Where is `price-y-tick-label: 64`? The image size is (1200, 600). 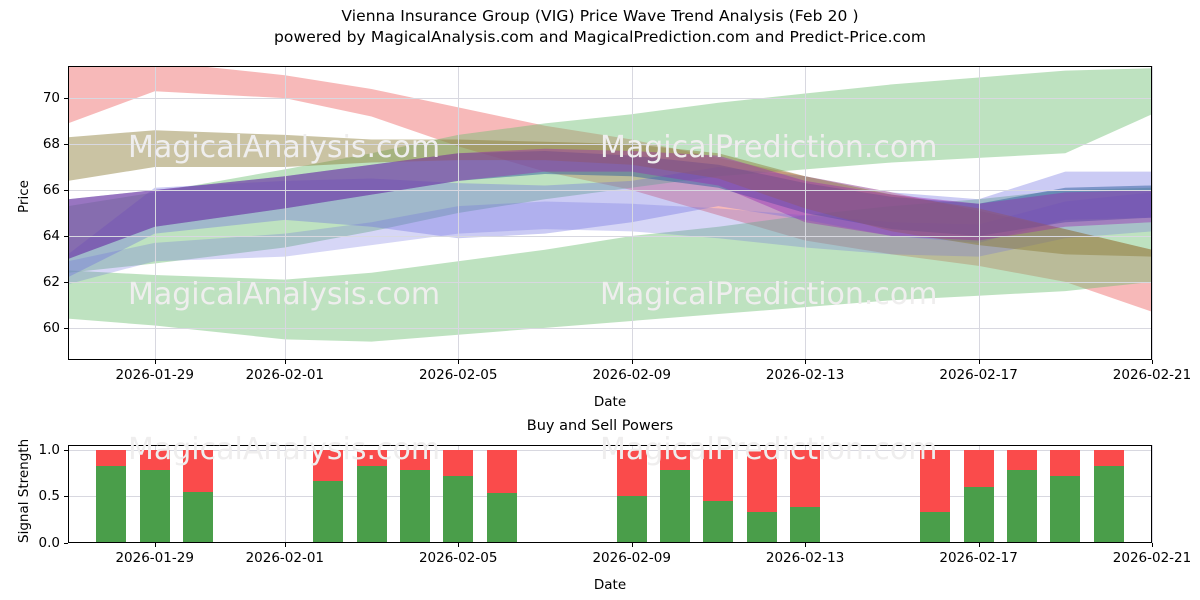 price-y-tick-label: 64 is located at coordinates (51, 236).